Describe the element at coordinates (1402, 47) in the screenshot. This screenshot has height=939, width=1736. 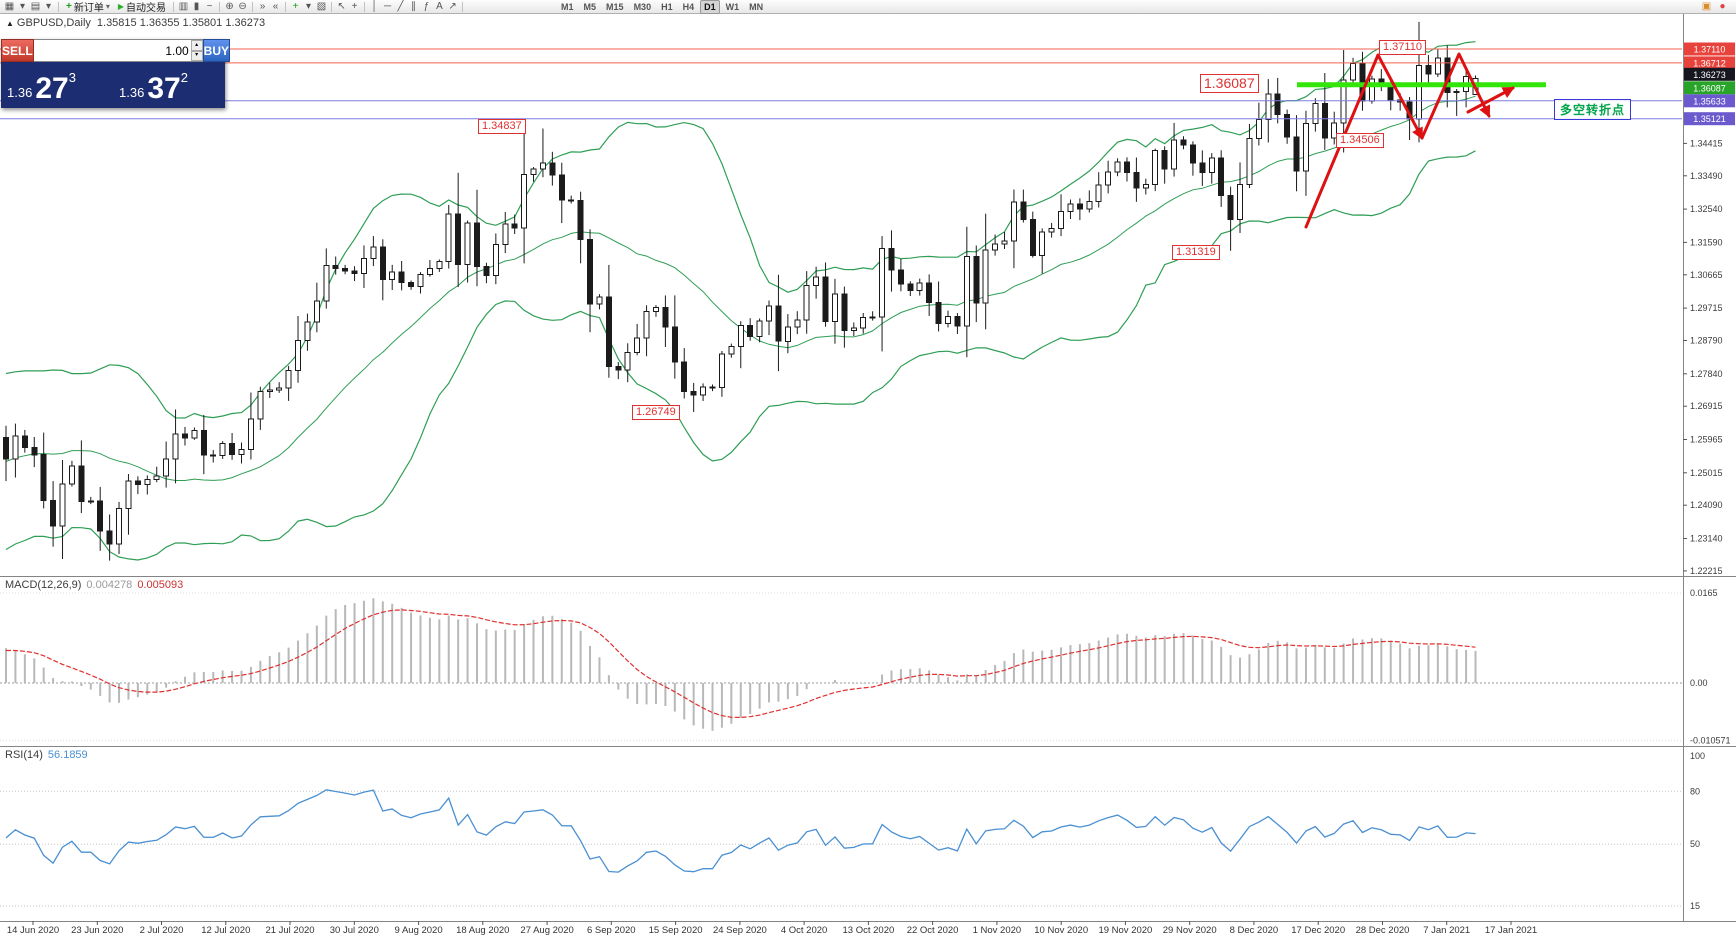
I see `price-annotation: 1.37110` at that location.